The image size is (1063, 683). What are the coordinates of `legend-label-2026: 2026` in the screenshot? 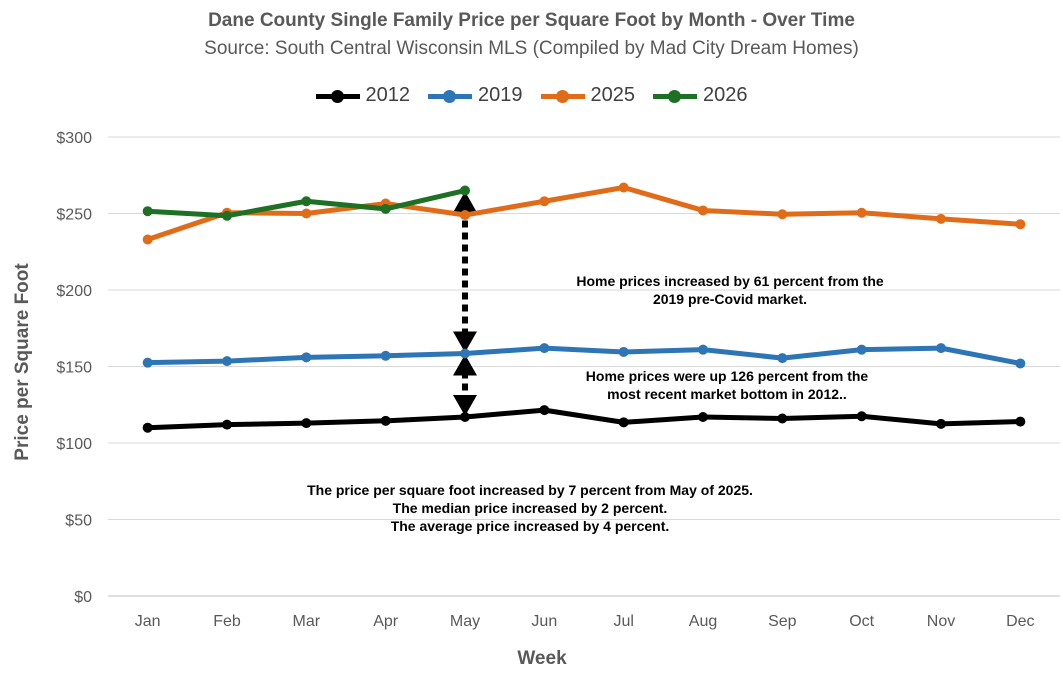 It's located at (725, 95).